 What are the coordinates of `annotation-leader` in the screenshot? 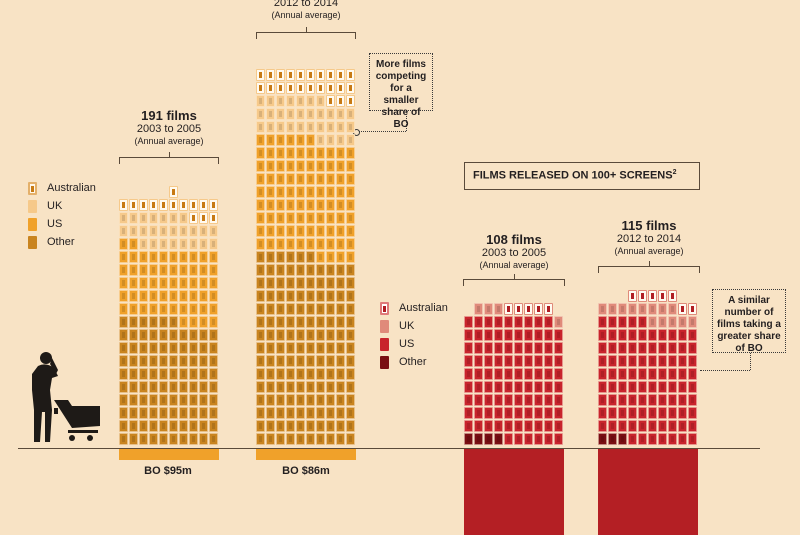 It's located at (381, 131).